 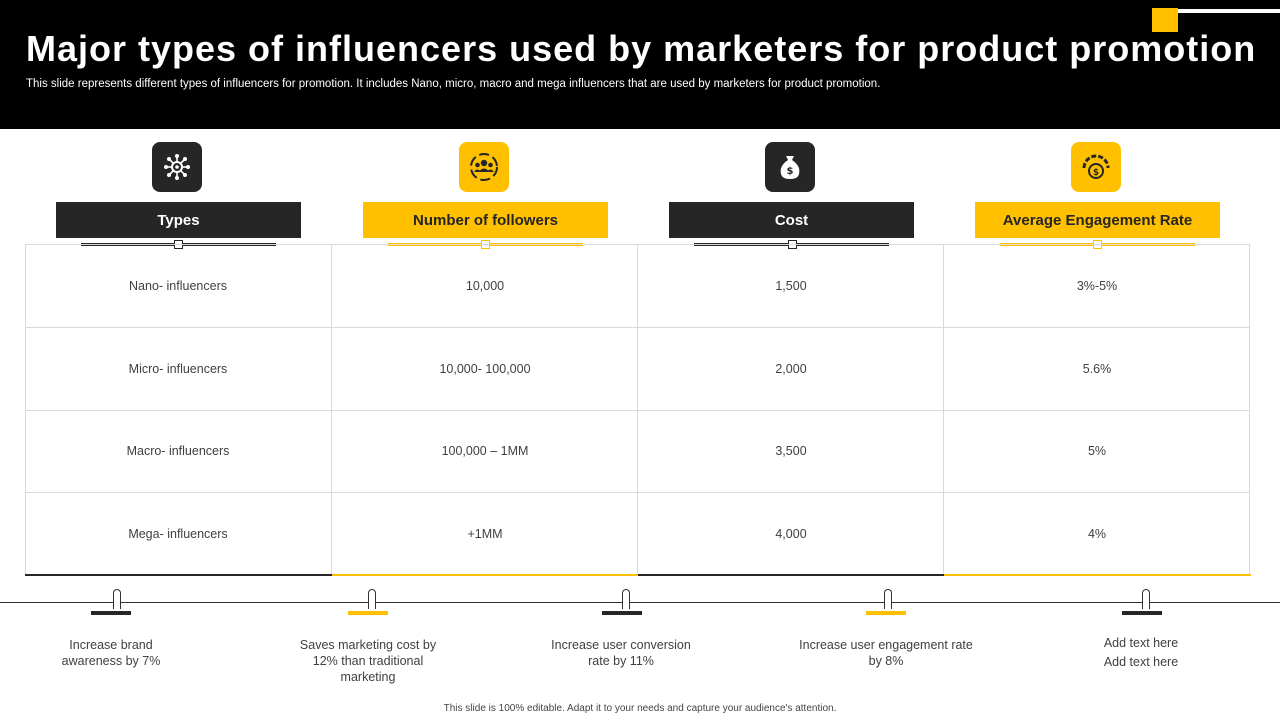 What do you see at coordinates (1097, 369) in the screenshot?
I see `table-cell: 5.6%` at bounding box center [1097, 369].